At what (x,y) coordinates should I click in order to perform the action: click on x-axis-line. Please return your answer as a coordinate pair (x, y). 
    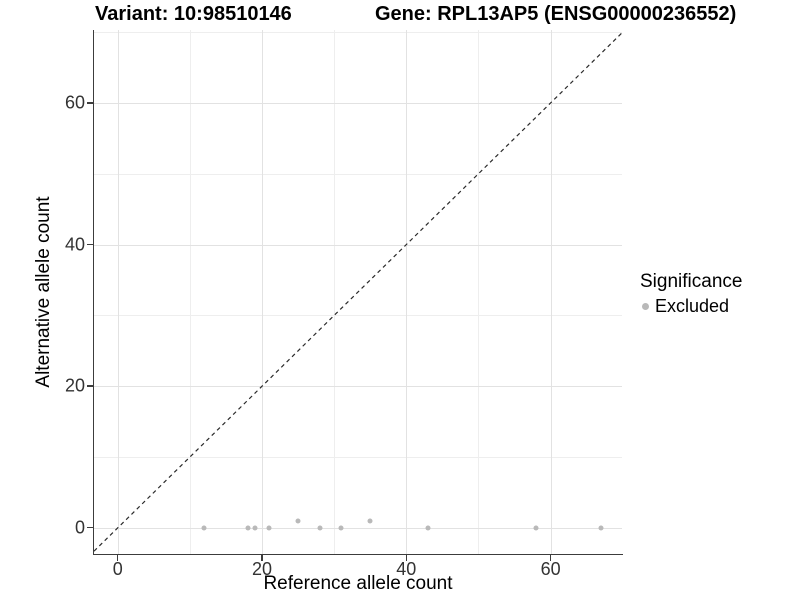
    Looking at the image, I should click on (358, 555).